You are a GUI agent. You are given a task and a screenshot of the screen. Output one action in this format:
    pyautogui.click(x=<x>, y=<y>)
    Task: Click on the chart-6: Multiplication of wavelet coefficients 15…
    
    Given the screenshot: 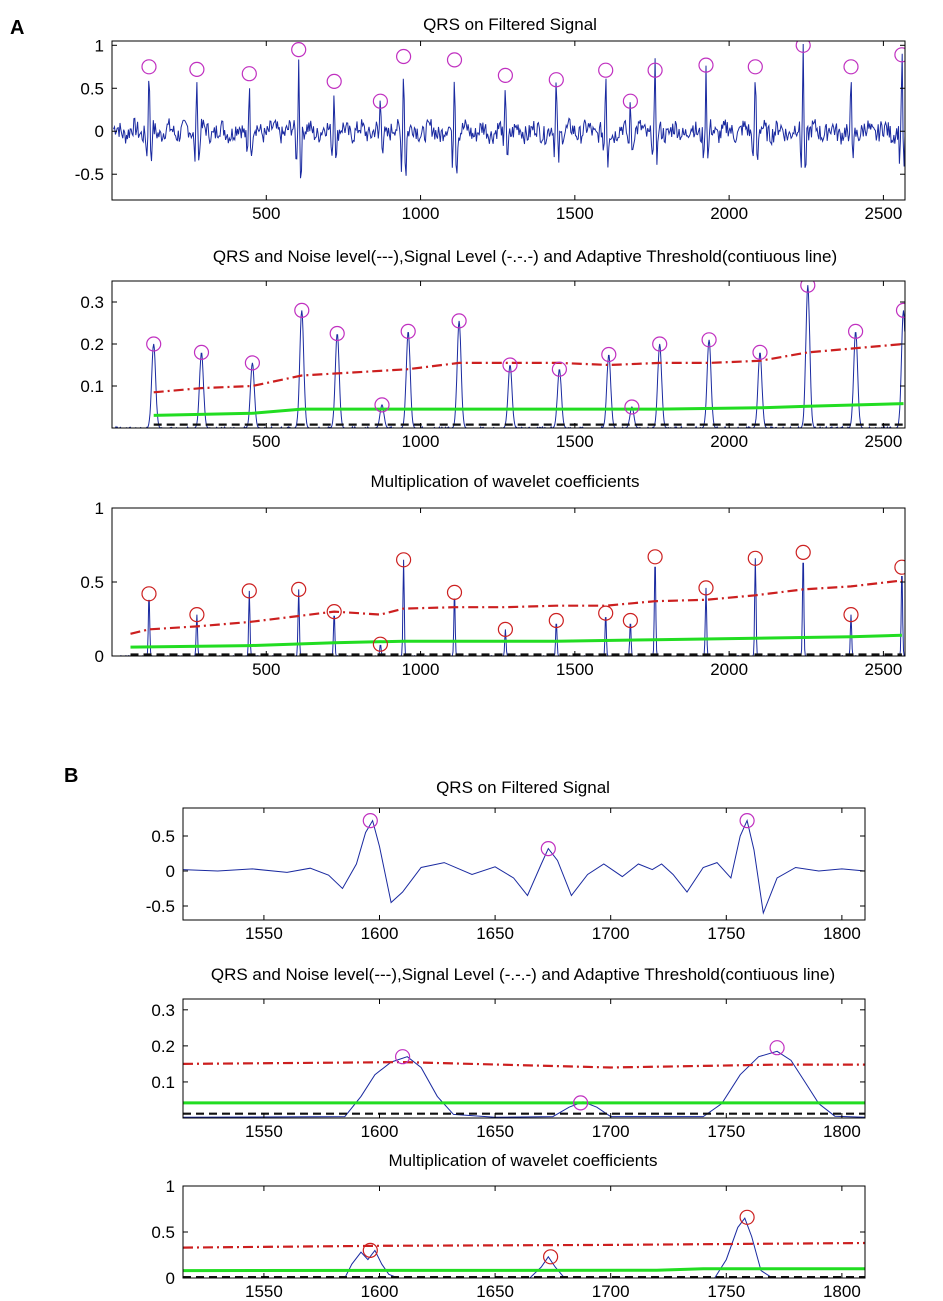 What is the action you would take?
    pyautogui.click(x=508, y=1226)
    